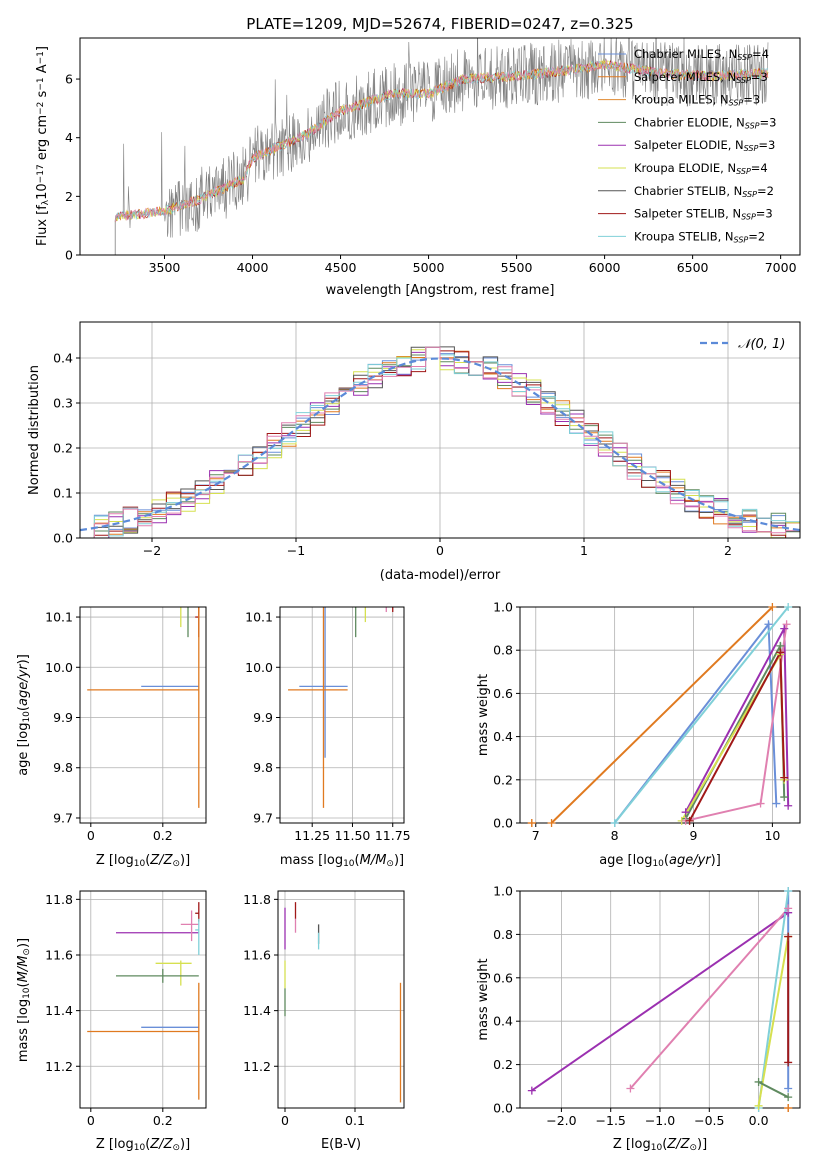 The image size is (819, 1170). I want to click on legend-entry: Chabrier ELODIE, NSSP=3, so click(705, 122).